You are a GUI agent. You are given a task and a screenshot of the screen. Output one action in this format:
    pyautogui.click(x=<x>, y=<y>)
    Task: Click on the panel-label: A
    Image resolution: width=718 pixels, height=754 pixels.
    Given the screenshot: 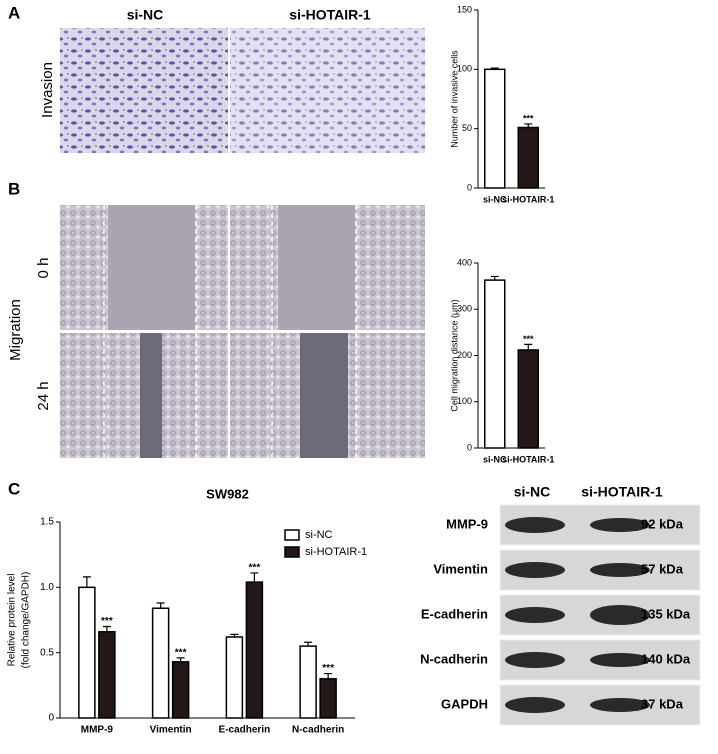 What is the action you would take?
    pyautogui.click(x=14, y=12)
    